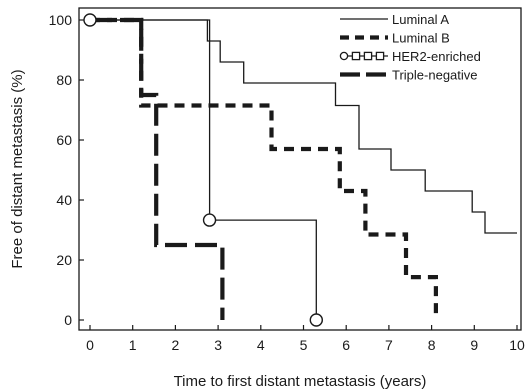 Image resolution: width=525 pixels, height=391 pixels. I want to click on x-tick-label: 7, so click(389, 345).